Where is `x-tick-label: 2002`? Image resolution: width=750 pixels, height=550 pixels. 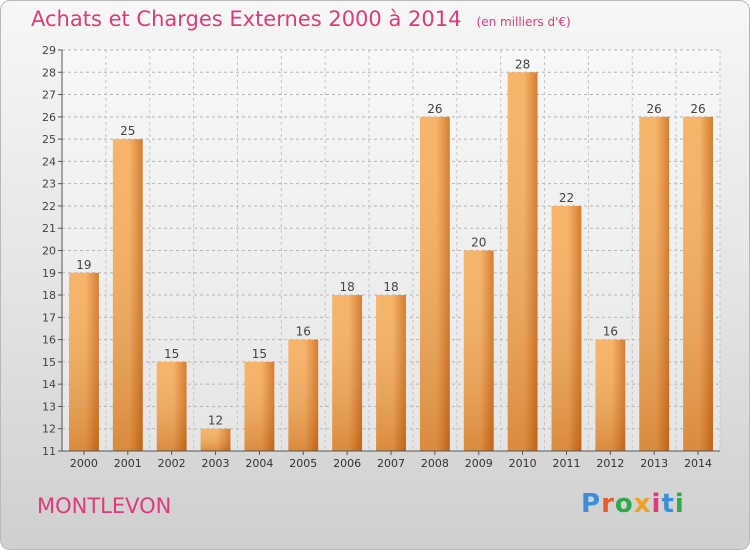 x-tick-label: 2002 is located at coordinates (172, 463).